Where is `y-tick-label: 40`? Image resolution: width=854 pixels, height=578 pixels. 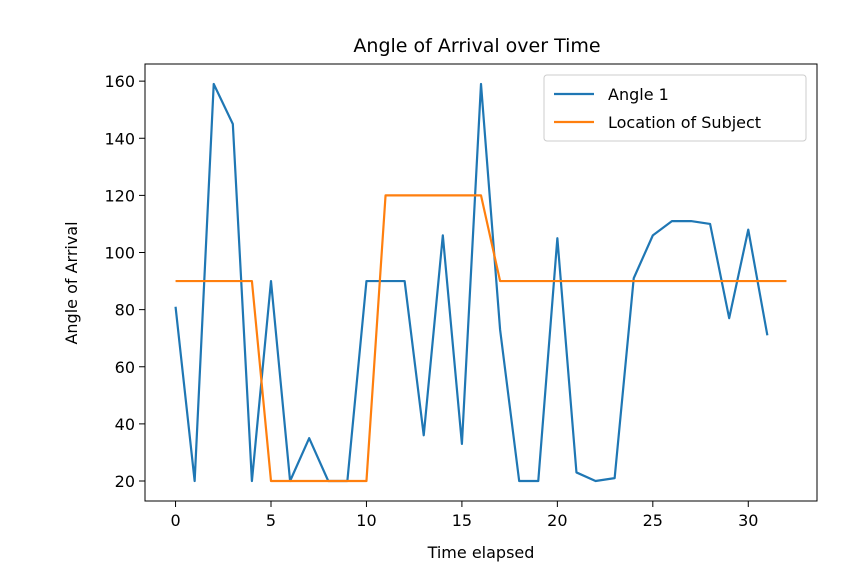
y-tick-label: 40 is located at coordinates (125, 424).